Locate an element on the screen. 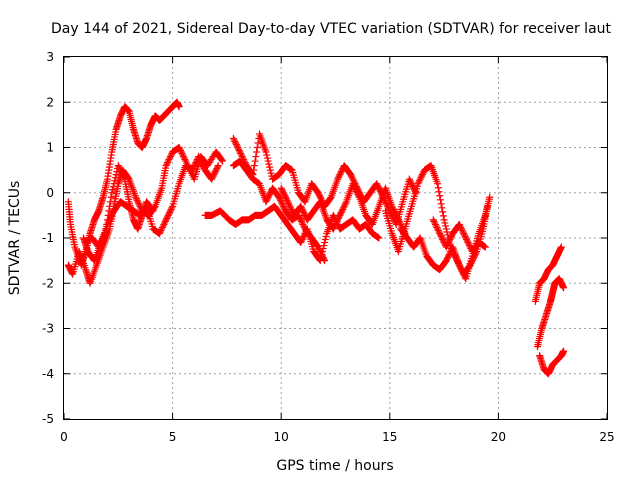  y-axis-label: SDTVAR / TECUs is located at coordinates (15, 238).